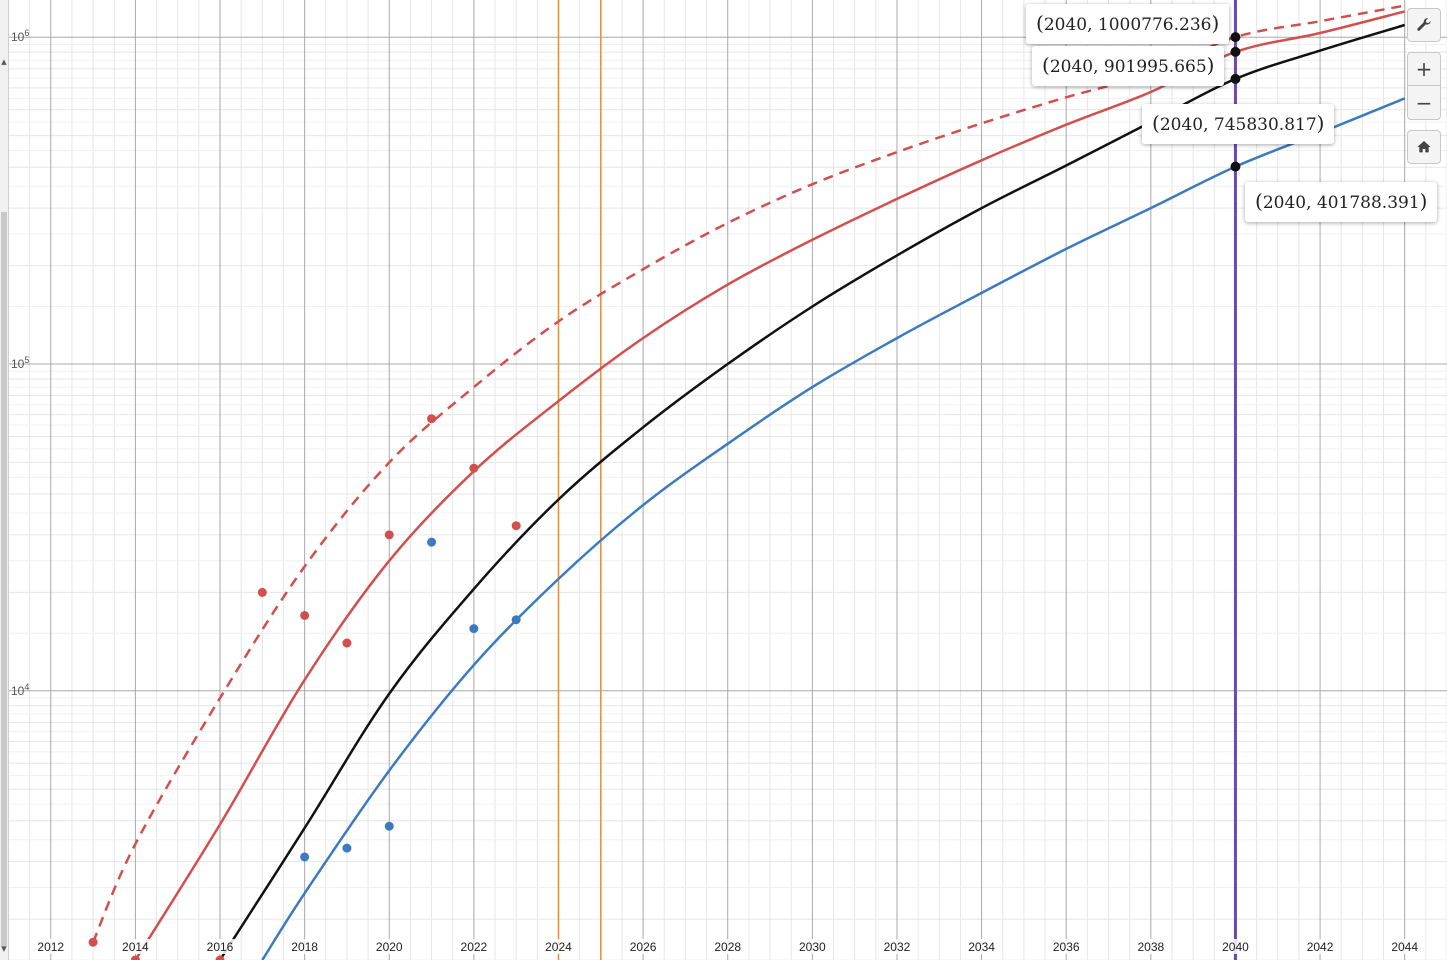 The width and height of the screenshot is (1447, 960). I want to click on y-tick-label: 10⁴, so click(20, 690).